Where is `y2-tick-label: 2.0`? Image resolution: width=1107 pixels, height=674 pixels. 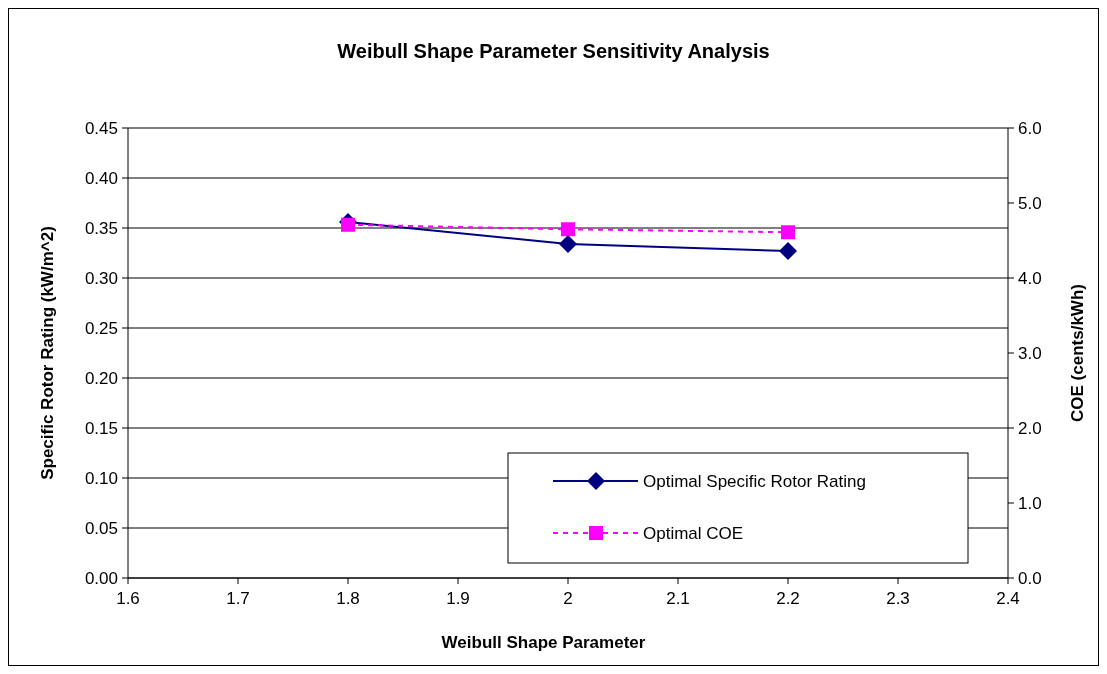 y2-tick-label: 2.0 is located at coordinates (1030, 428).